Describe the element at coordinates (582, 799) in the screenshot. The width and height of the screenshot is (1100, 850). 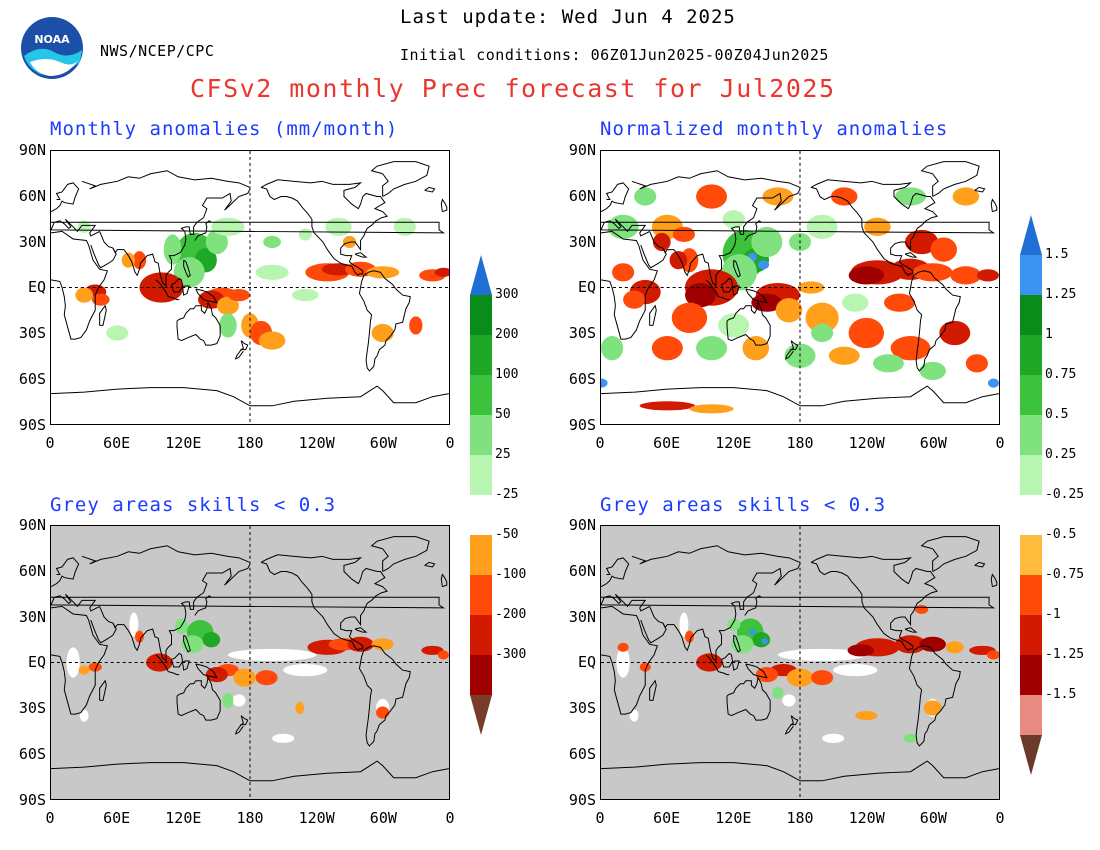
I see `lat-label: 90S` at that location.